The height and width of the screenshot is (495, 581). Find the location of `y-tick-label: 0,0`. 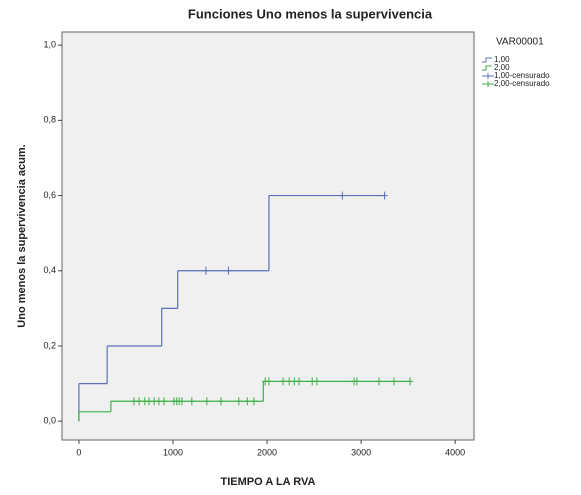

y-tick-label: 0,0 is located at coordinates (49, 421).